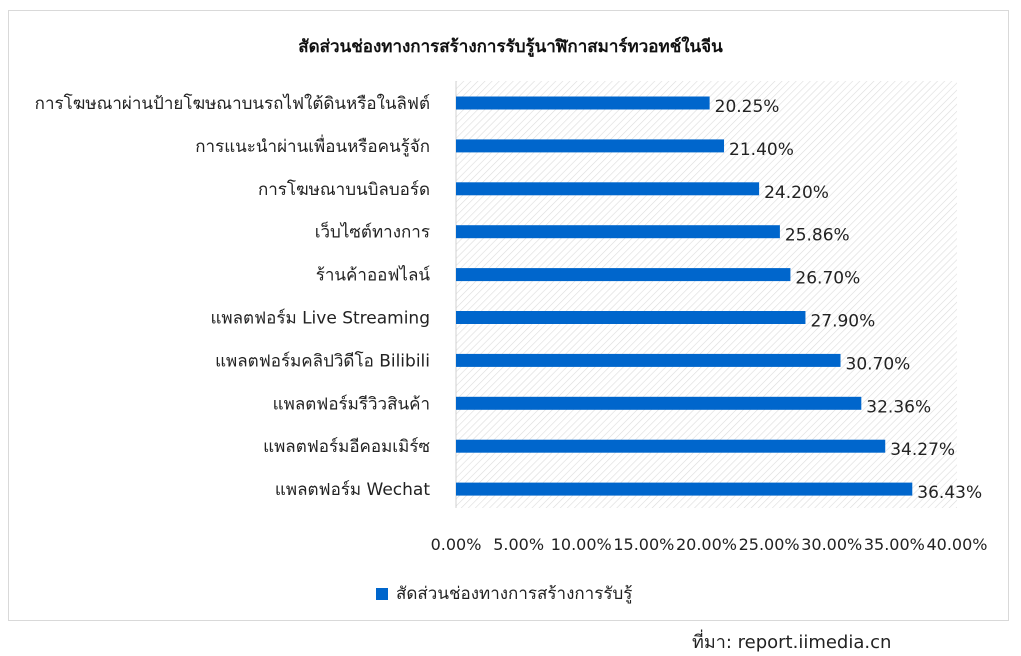  What do you see at coordinates (769, 544) in the screenshot?
I see `x-tick-label-5: 25.00%` at bounding box center [769, 544].